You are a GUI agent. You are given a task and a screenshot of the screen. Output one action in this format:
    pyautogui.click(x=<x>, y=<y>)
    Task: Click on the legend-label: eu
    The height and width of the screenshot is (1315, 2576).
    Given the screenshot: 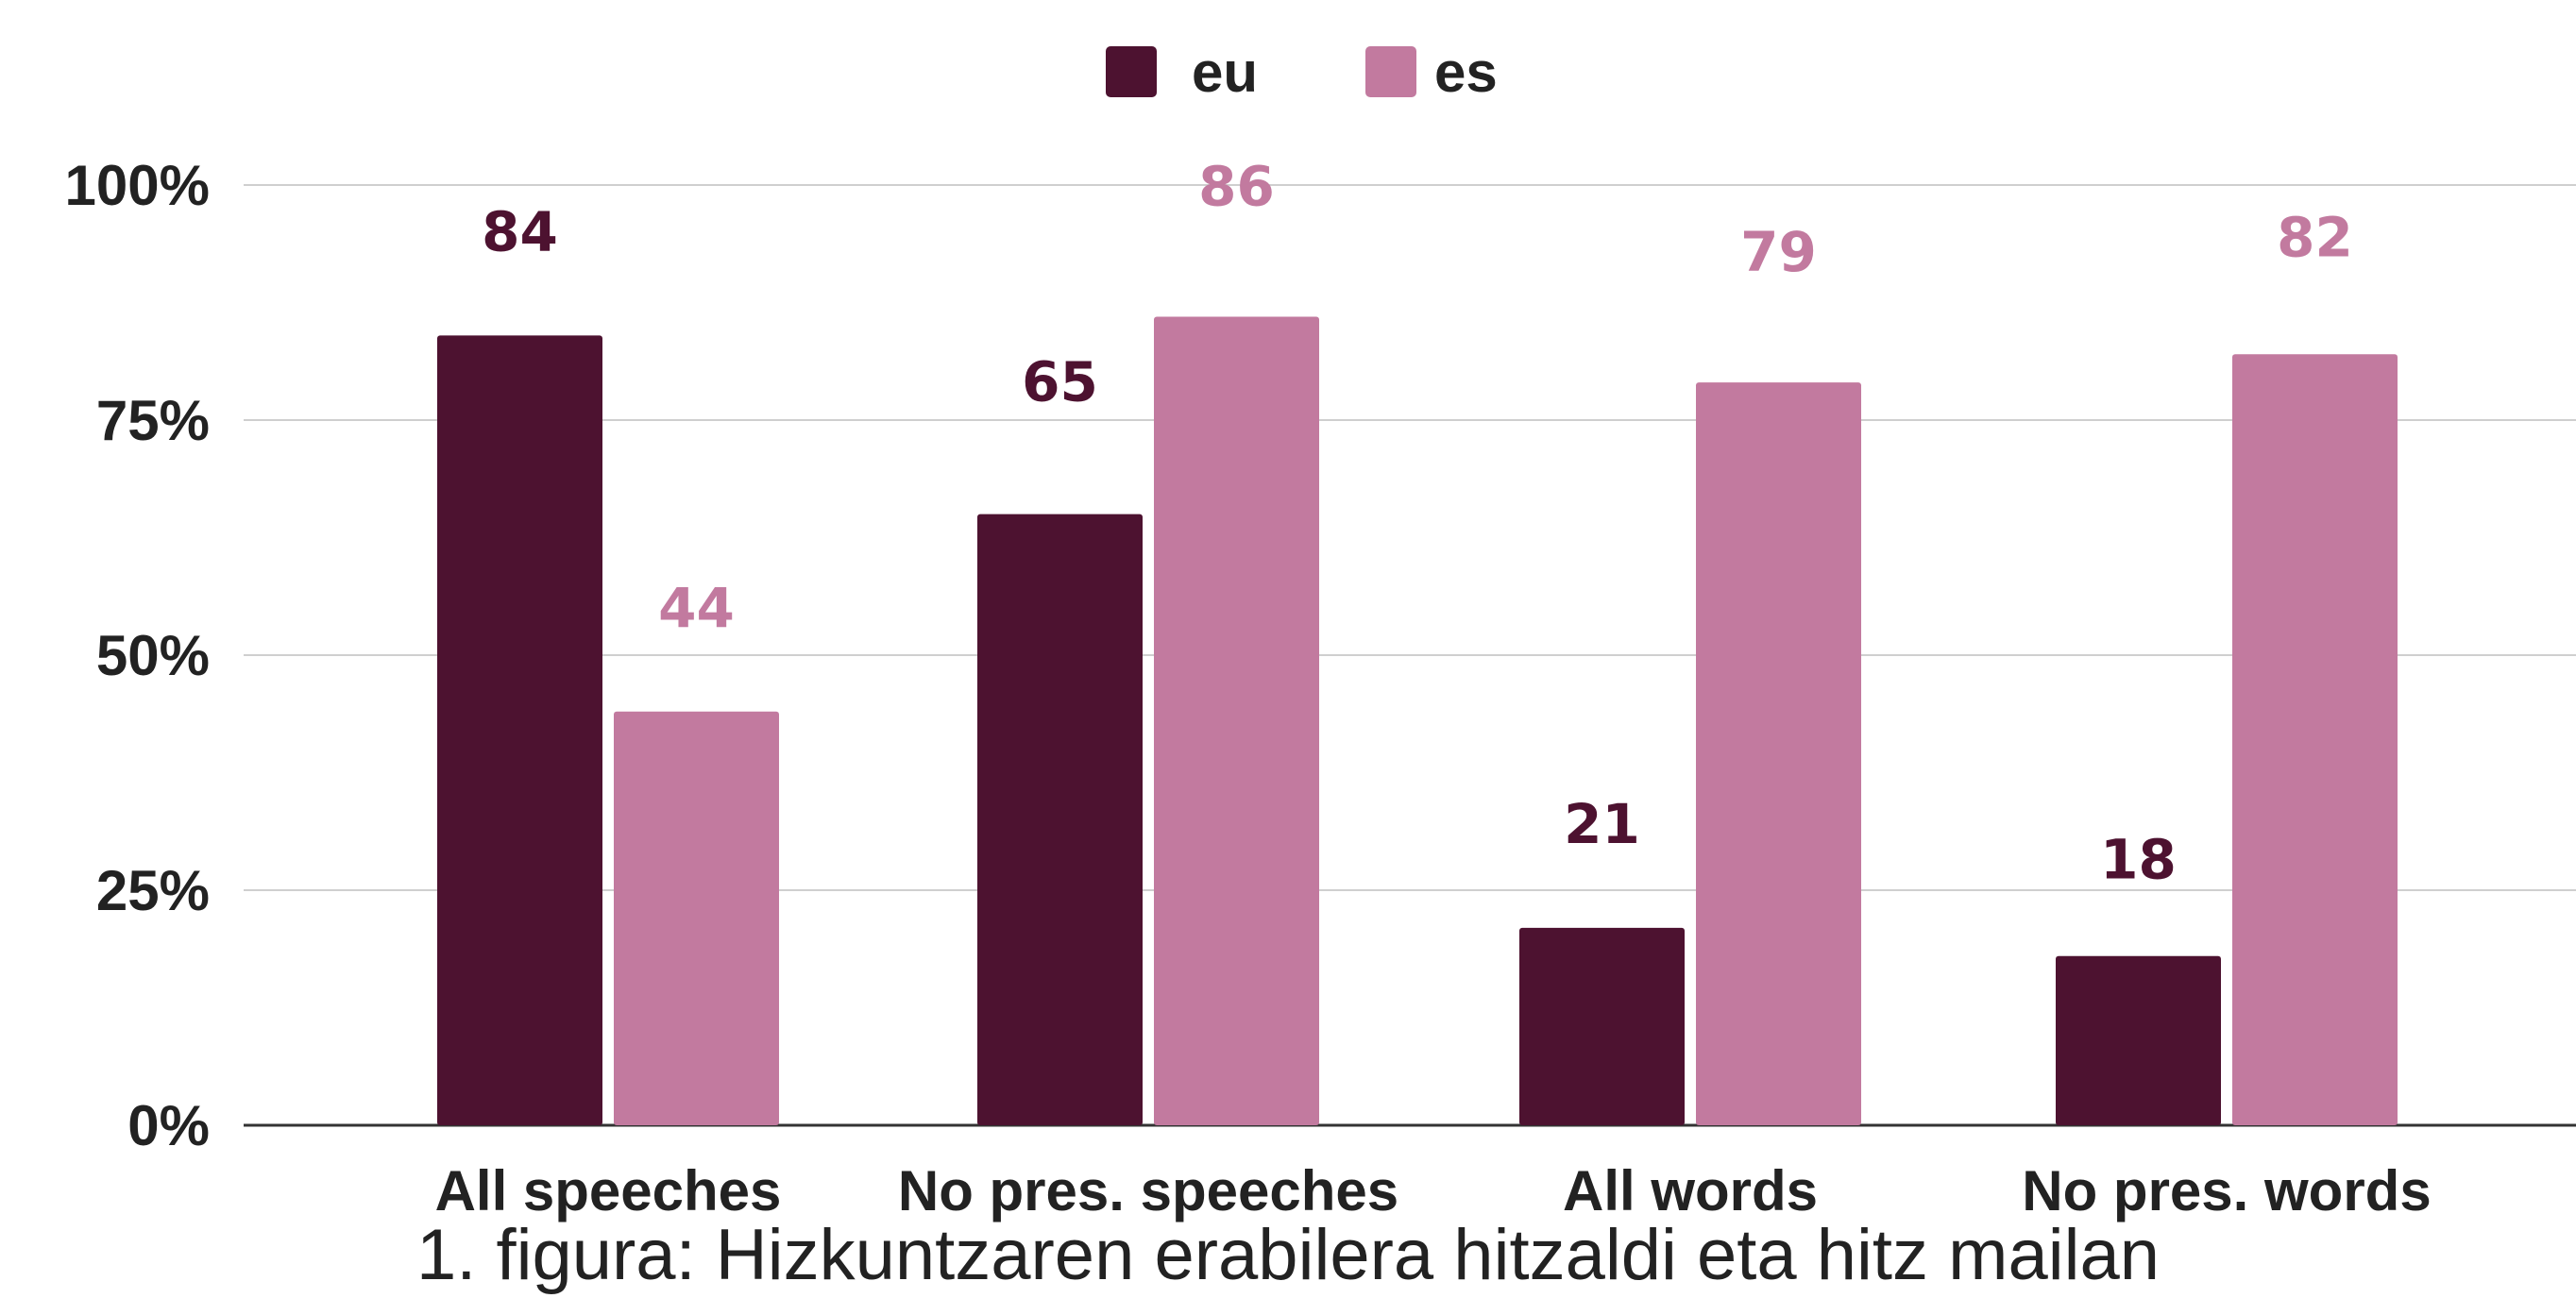 What is the action you would take?
    pyautogui.click(x=1225, y=72)
    